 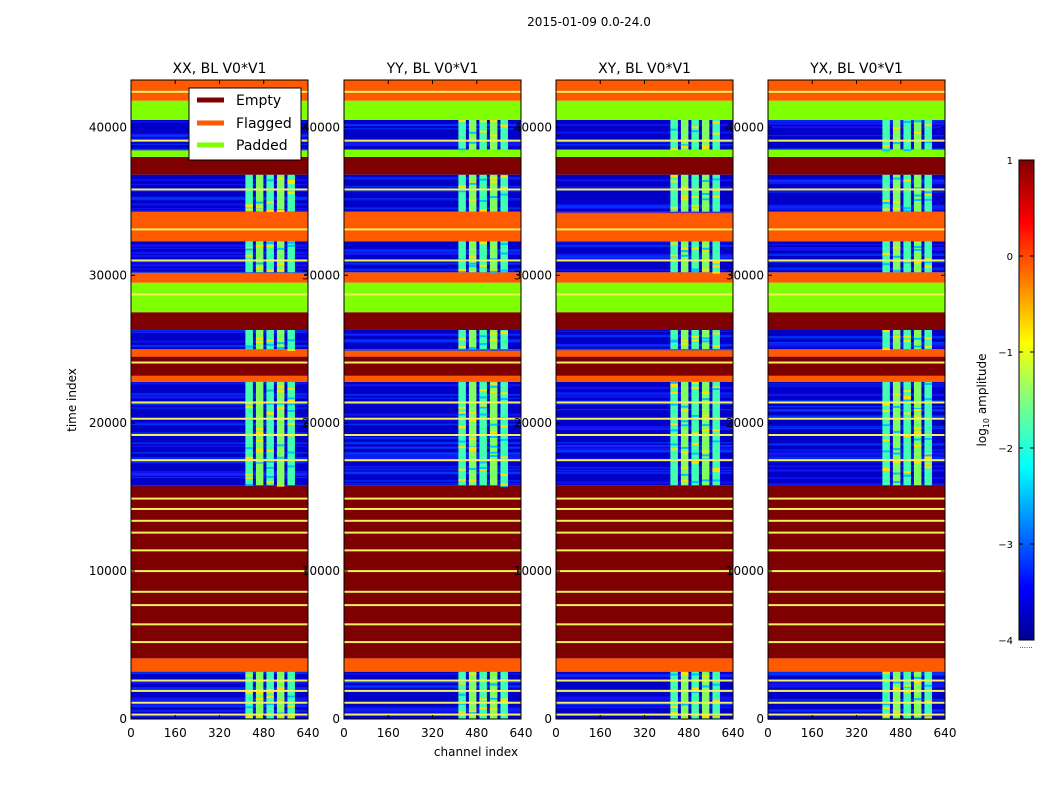 I want to click on band-flagged, so click(x=856, y=277).